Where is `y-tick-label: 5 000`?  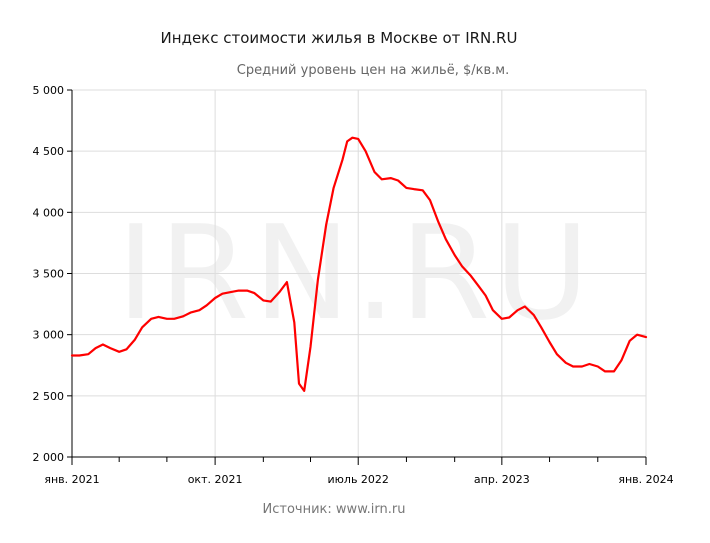 y-tick-label: 5 000 is located at coordinates (49, 90).